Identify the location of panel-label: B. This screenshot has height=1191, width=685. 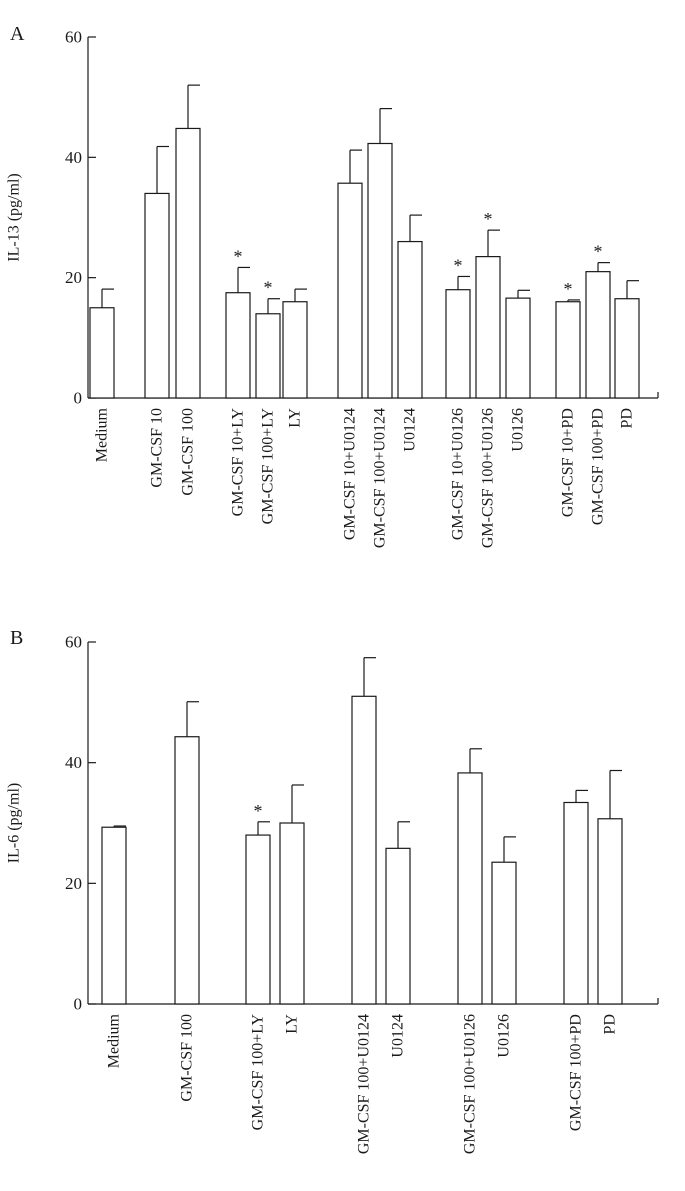
(16, 638).